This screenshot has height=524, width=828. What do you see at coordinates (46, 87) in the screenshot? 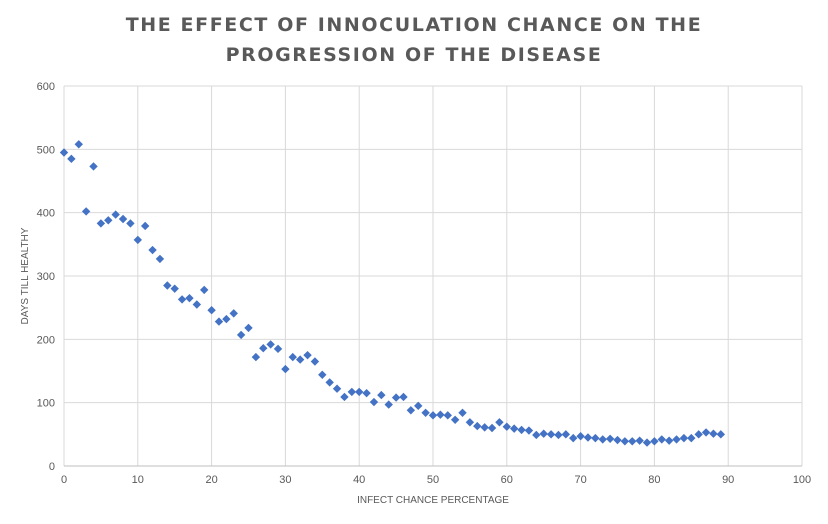
I see `y-tick-label: 600` at bounding box center [46, 87].